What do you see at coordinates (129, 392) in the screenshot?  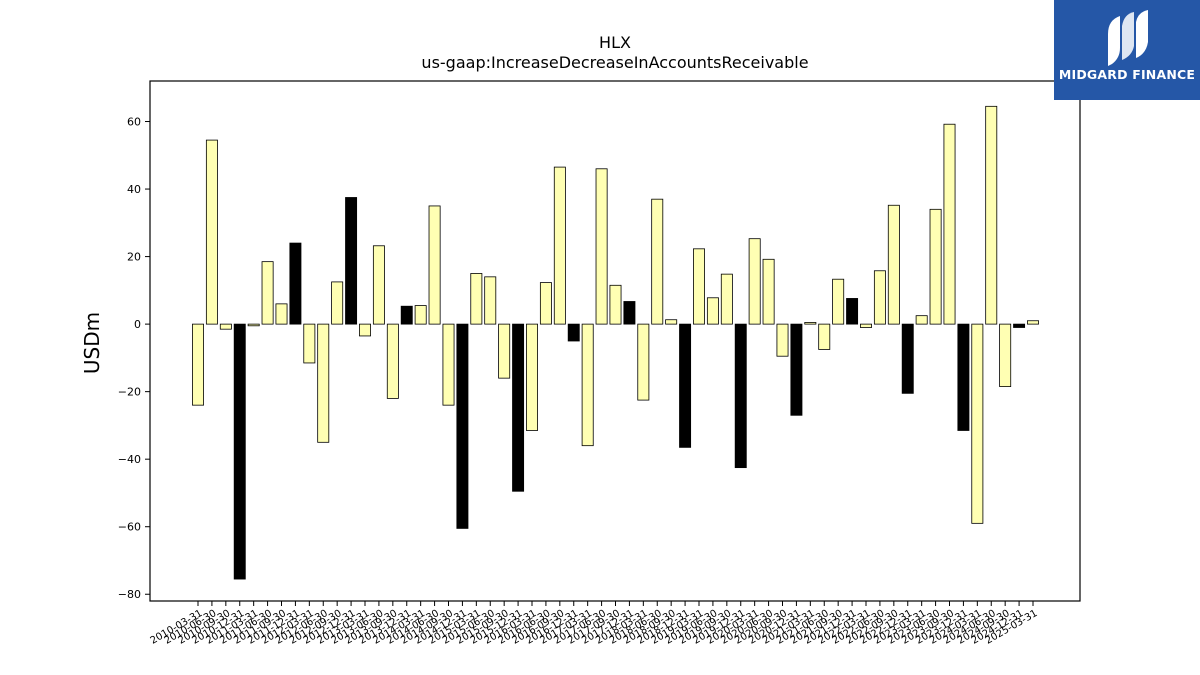 I see `y-tick-label: −20` at bounding box center [129, 392].